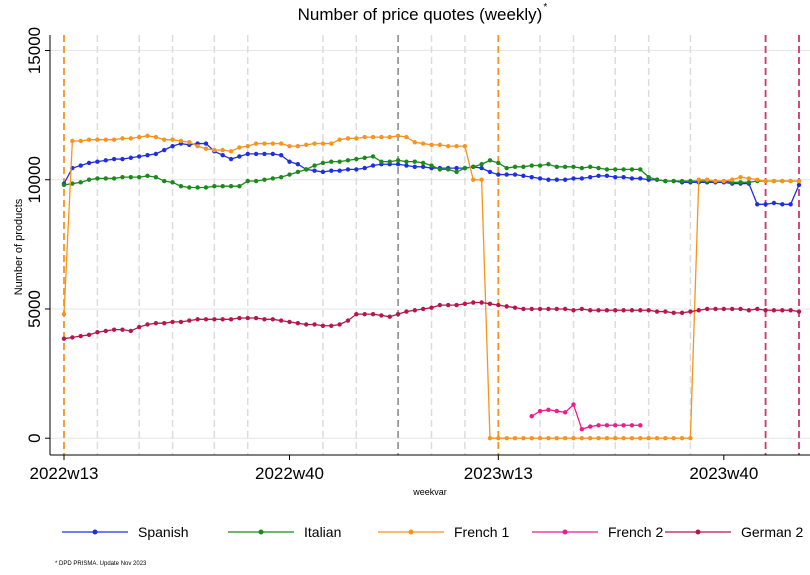 The image size is (810, 575). What do you see at coordinates (420, 14) in the screenshot?
I see `chart-title: Number of price quotes (weekly)` at bounding box center [420, 14].